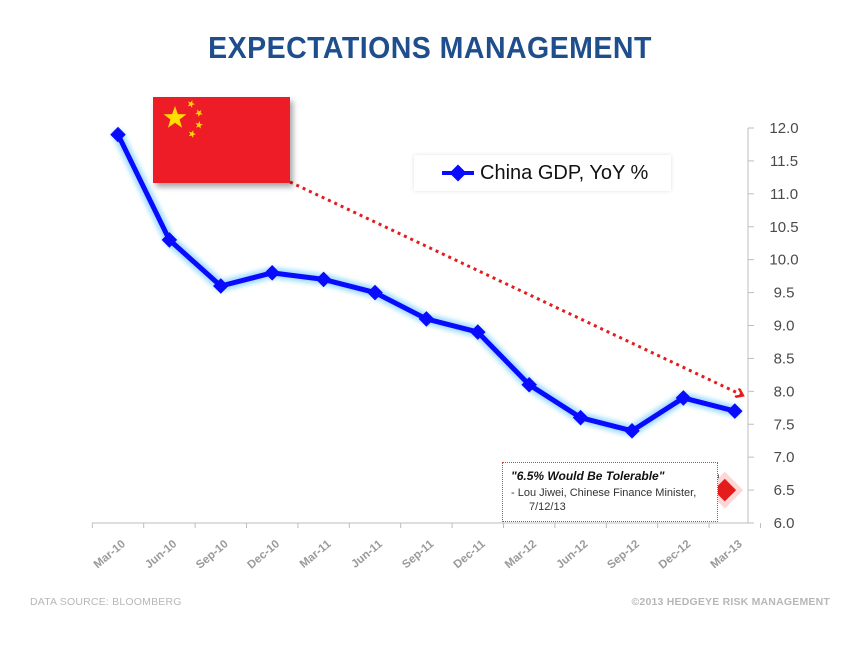 The width and height of the screenshot is (860, 648). I want to click on x-tick-label: Mar-12, so click(521, 554).